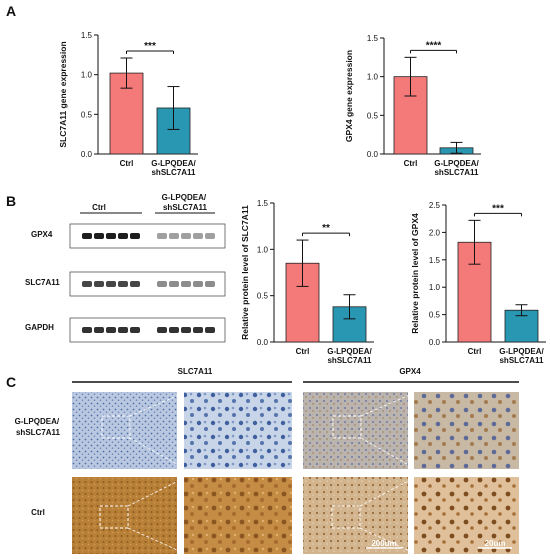 This screenshot has width=550, height=560. Describe the element at coordinates (383, 543) in the screenshot. I see `scale-bar-200um: 200um` at that location.